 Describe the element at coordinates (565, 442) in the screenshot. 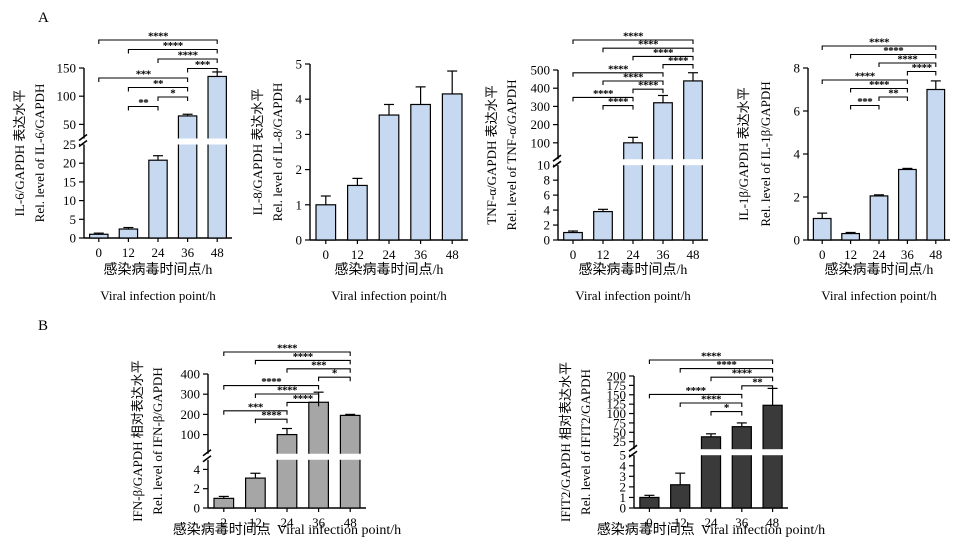

I see `y-axis-label: IFIT2/GAPDH 相对表达水平` at that location.